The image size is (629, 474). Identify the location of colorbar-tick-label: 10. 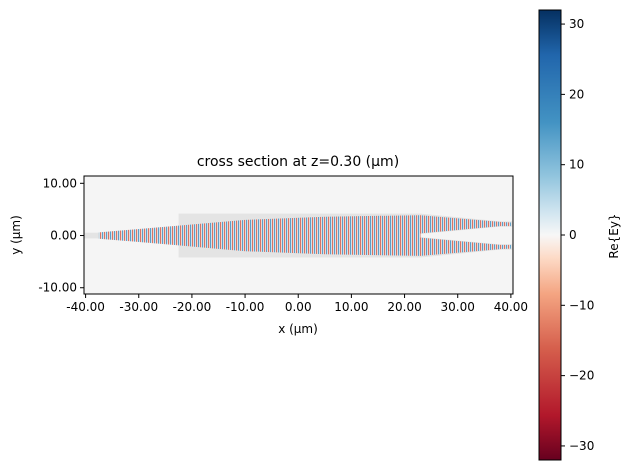
(576, 165).